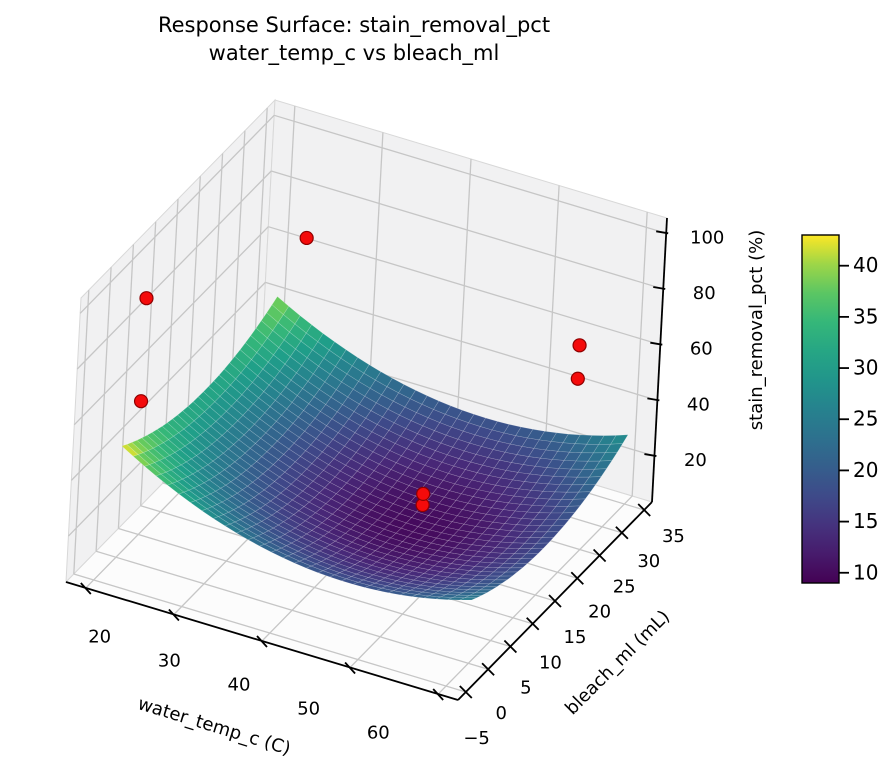 This screenshot has width=896, height=767. Describe the element at coordinates (617, 662) in the screenshot. I see `y-axis-title: bleach_ml (mL)` at that location.